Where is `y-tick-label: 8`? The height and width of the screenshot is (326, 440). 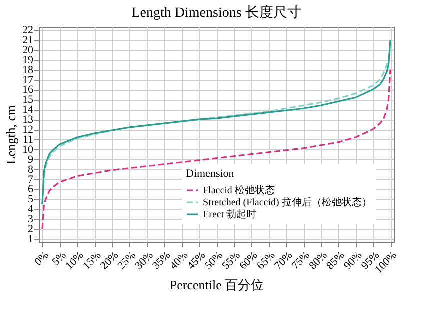 y-tick-label: 8 is located at coordinates (31, 170).